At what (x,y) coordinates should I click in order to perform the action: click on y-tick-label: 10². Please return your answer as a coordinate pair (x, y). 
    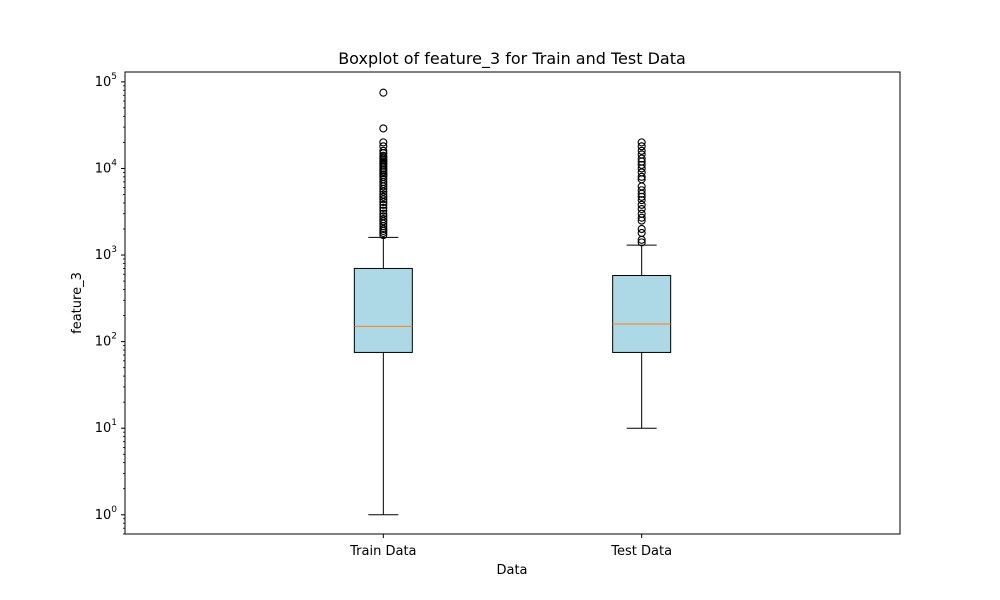
    Looking at the image, I should click on (106, 341).